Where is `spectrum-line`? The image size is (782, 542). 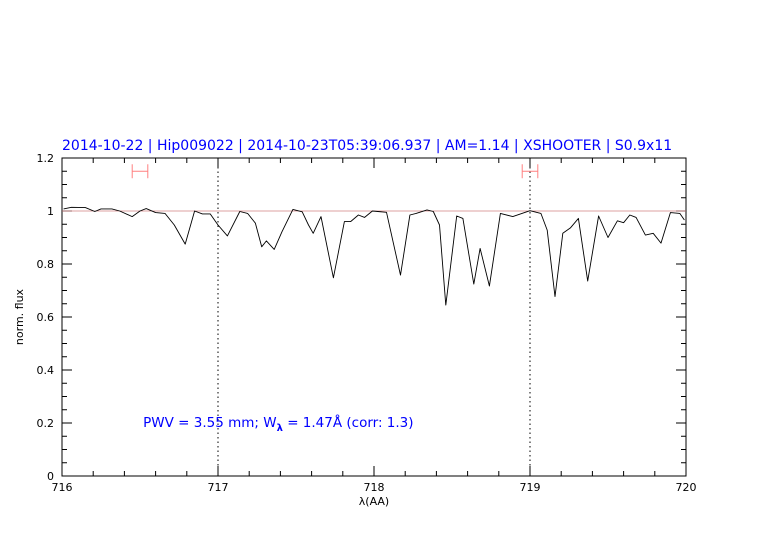 spectrum-line is located at coordinates (374, 256).